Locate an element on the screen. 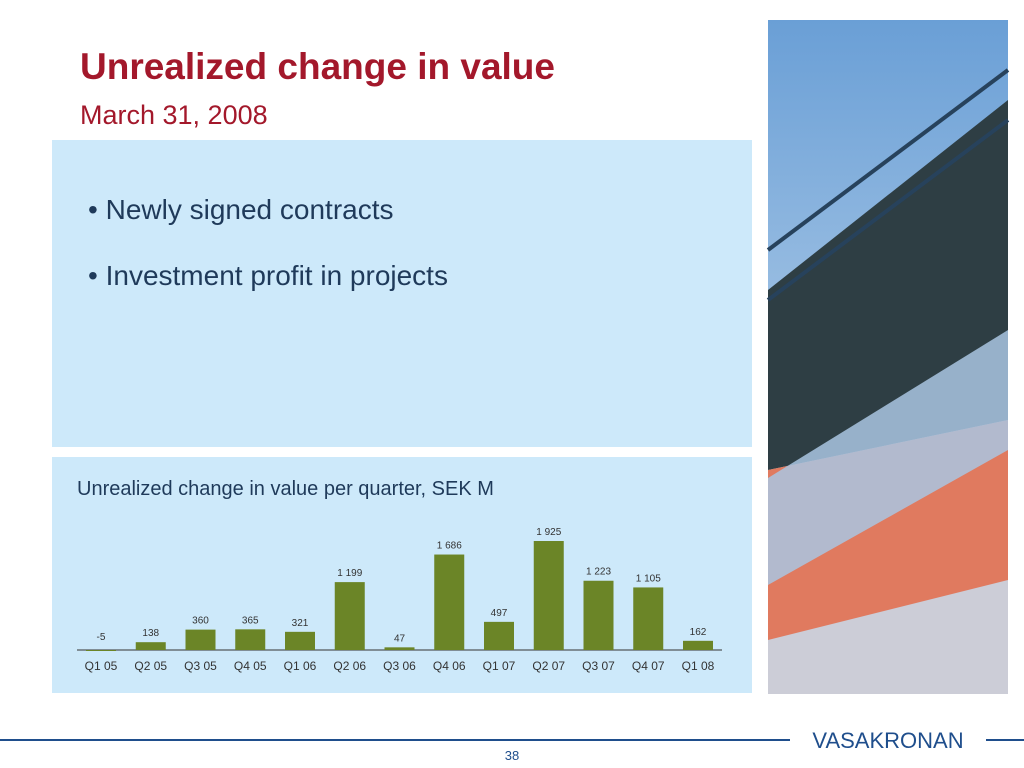 The width and height of the screenshot is (1024, 768). bullet: Newly signed contracts is located at coordinates (241, 210).